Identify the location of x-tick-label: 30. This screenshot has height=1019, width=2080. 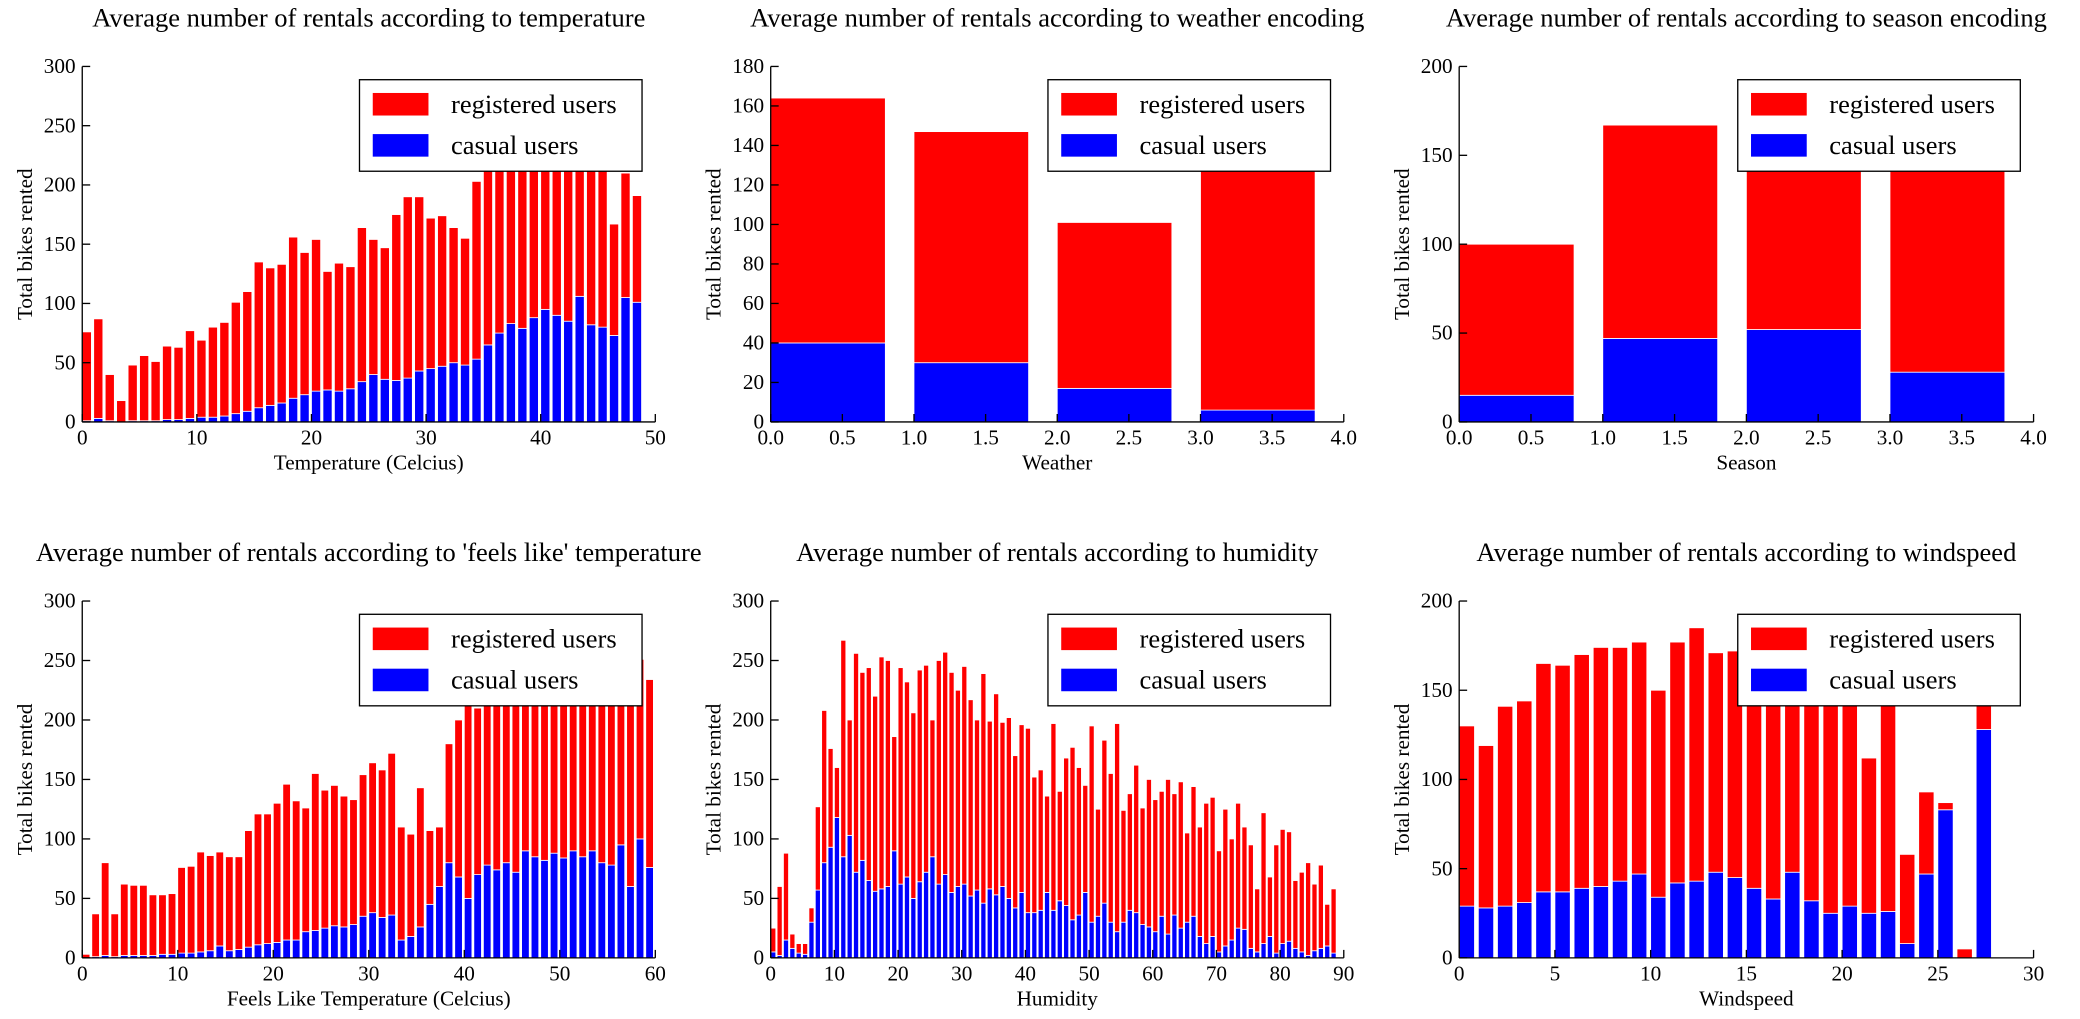
(368, 973).